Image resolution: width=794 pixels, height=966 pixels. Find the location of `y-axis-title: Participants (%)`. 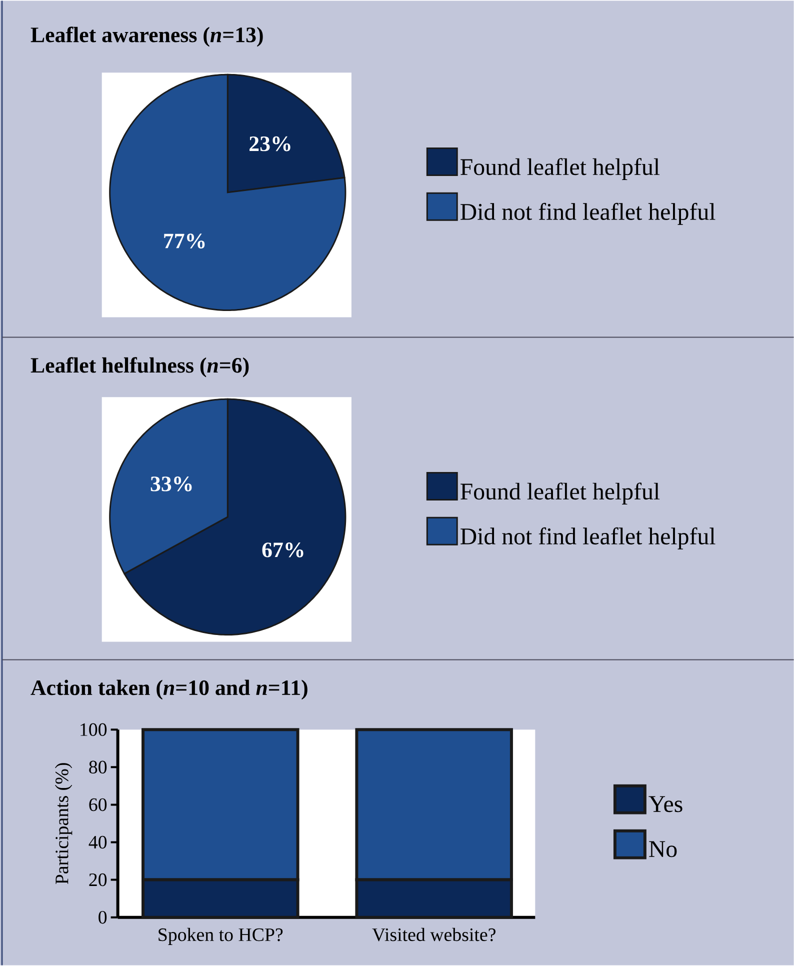

y-axis-title: Participants (%) is located at coordinates (63, 823).